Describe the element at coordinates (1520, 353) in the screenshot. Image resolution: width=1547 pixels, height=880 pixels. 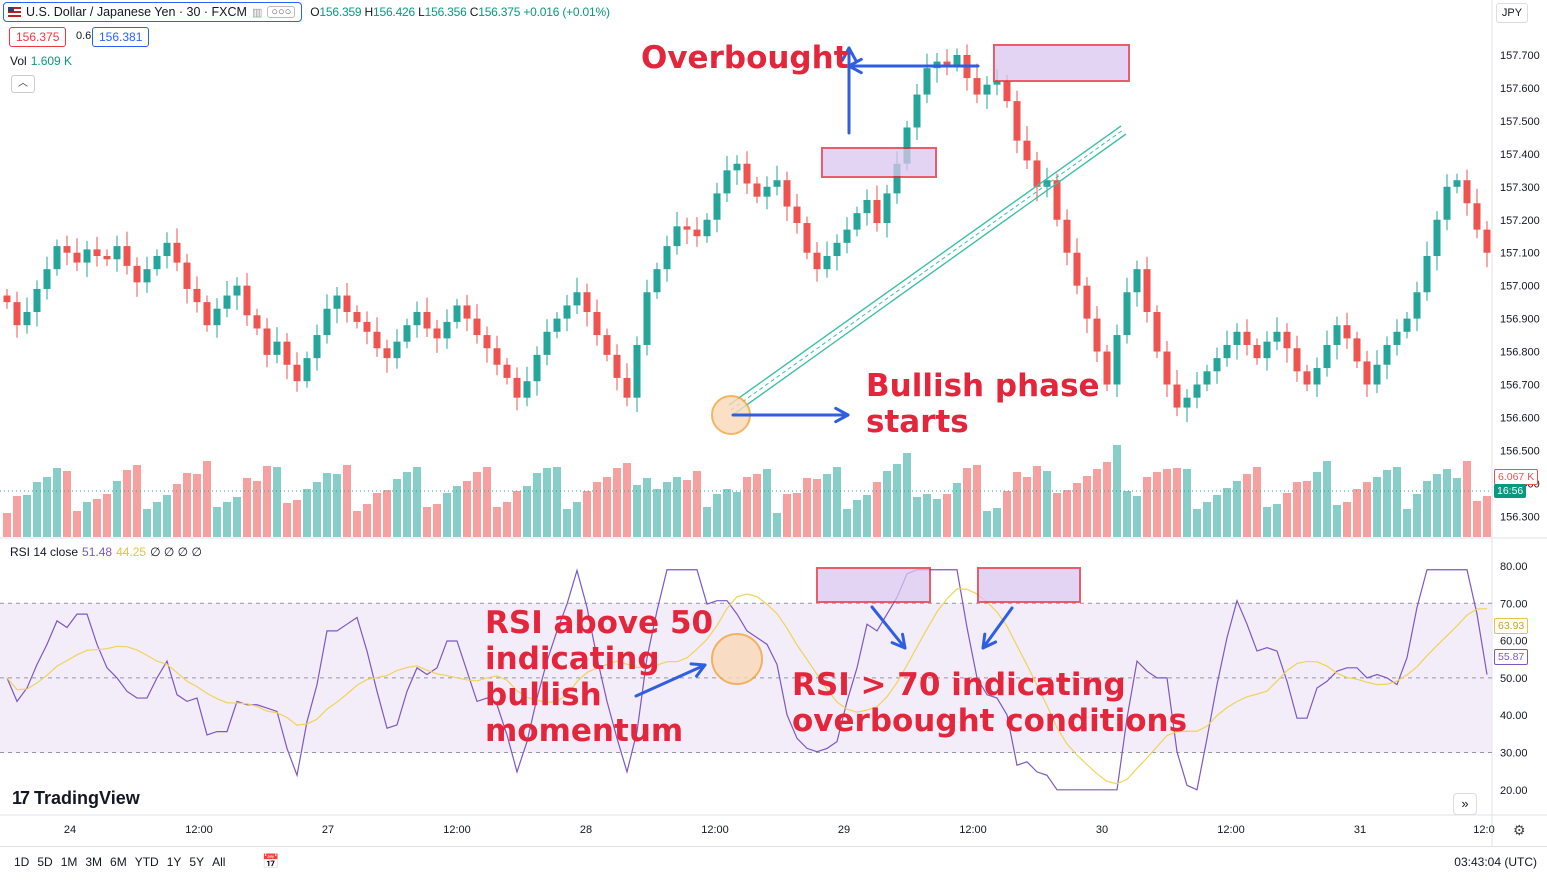
I see `price-tick-label: 156.800` at that location.